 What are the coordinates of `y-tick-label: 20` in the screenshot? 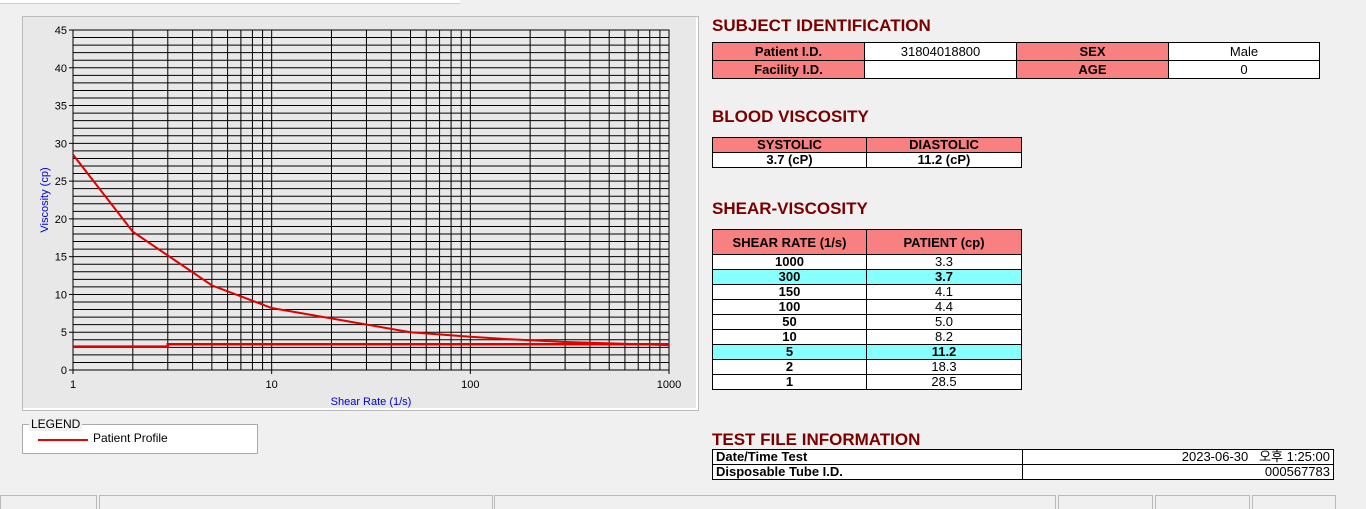 It's located at (61, 220).